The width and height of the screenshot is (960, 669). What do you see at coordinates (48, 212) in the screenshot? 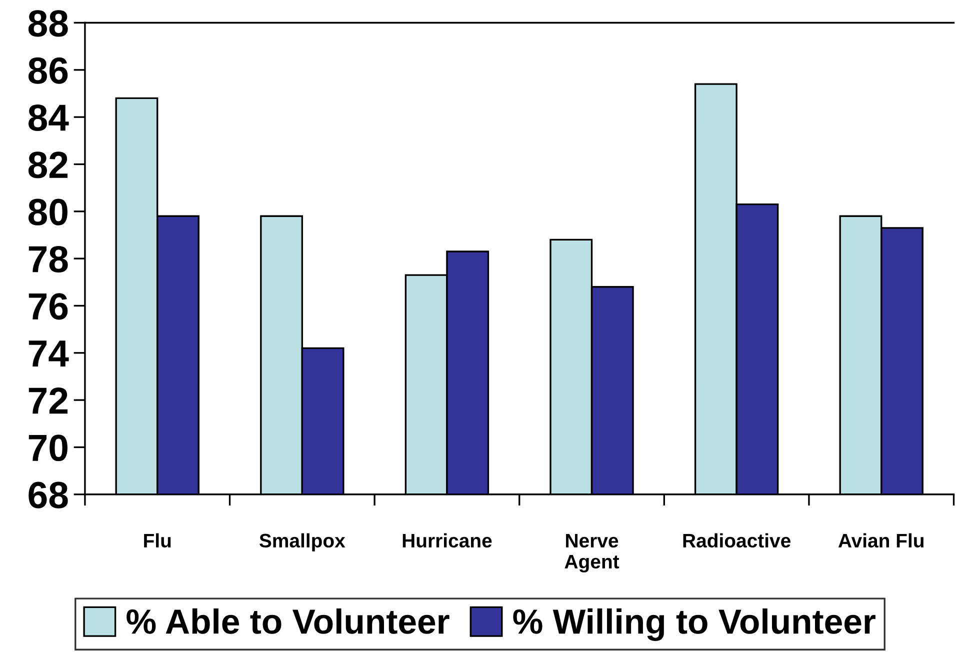
I see `y-tick-label: 80` at bounding box center [48, 212].